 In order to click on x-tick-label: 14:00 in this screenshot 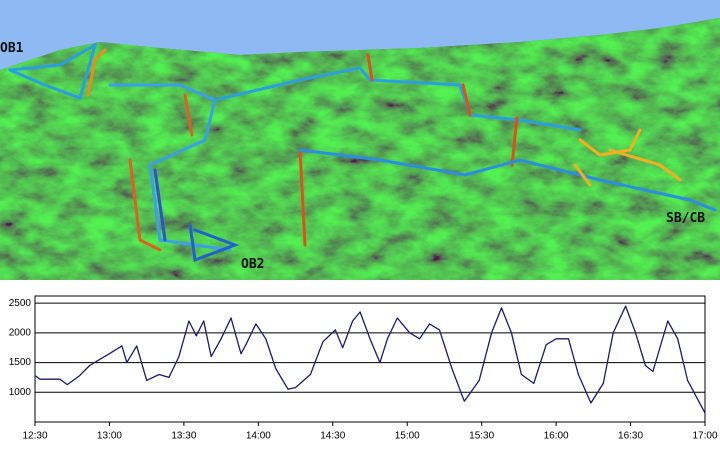, I will do `click(258, 436)`.